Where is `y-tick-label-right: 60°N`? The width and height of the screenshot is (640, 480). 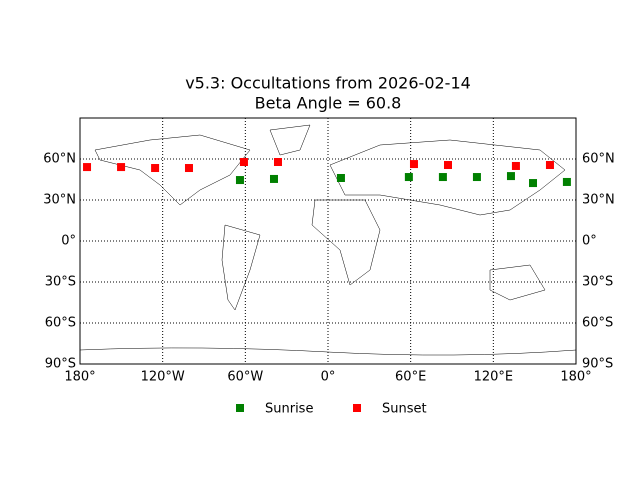 y-tick-label-right: 60°N is located at coordinates (598, 159).